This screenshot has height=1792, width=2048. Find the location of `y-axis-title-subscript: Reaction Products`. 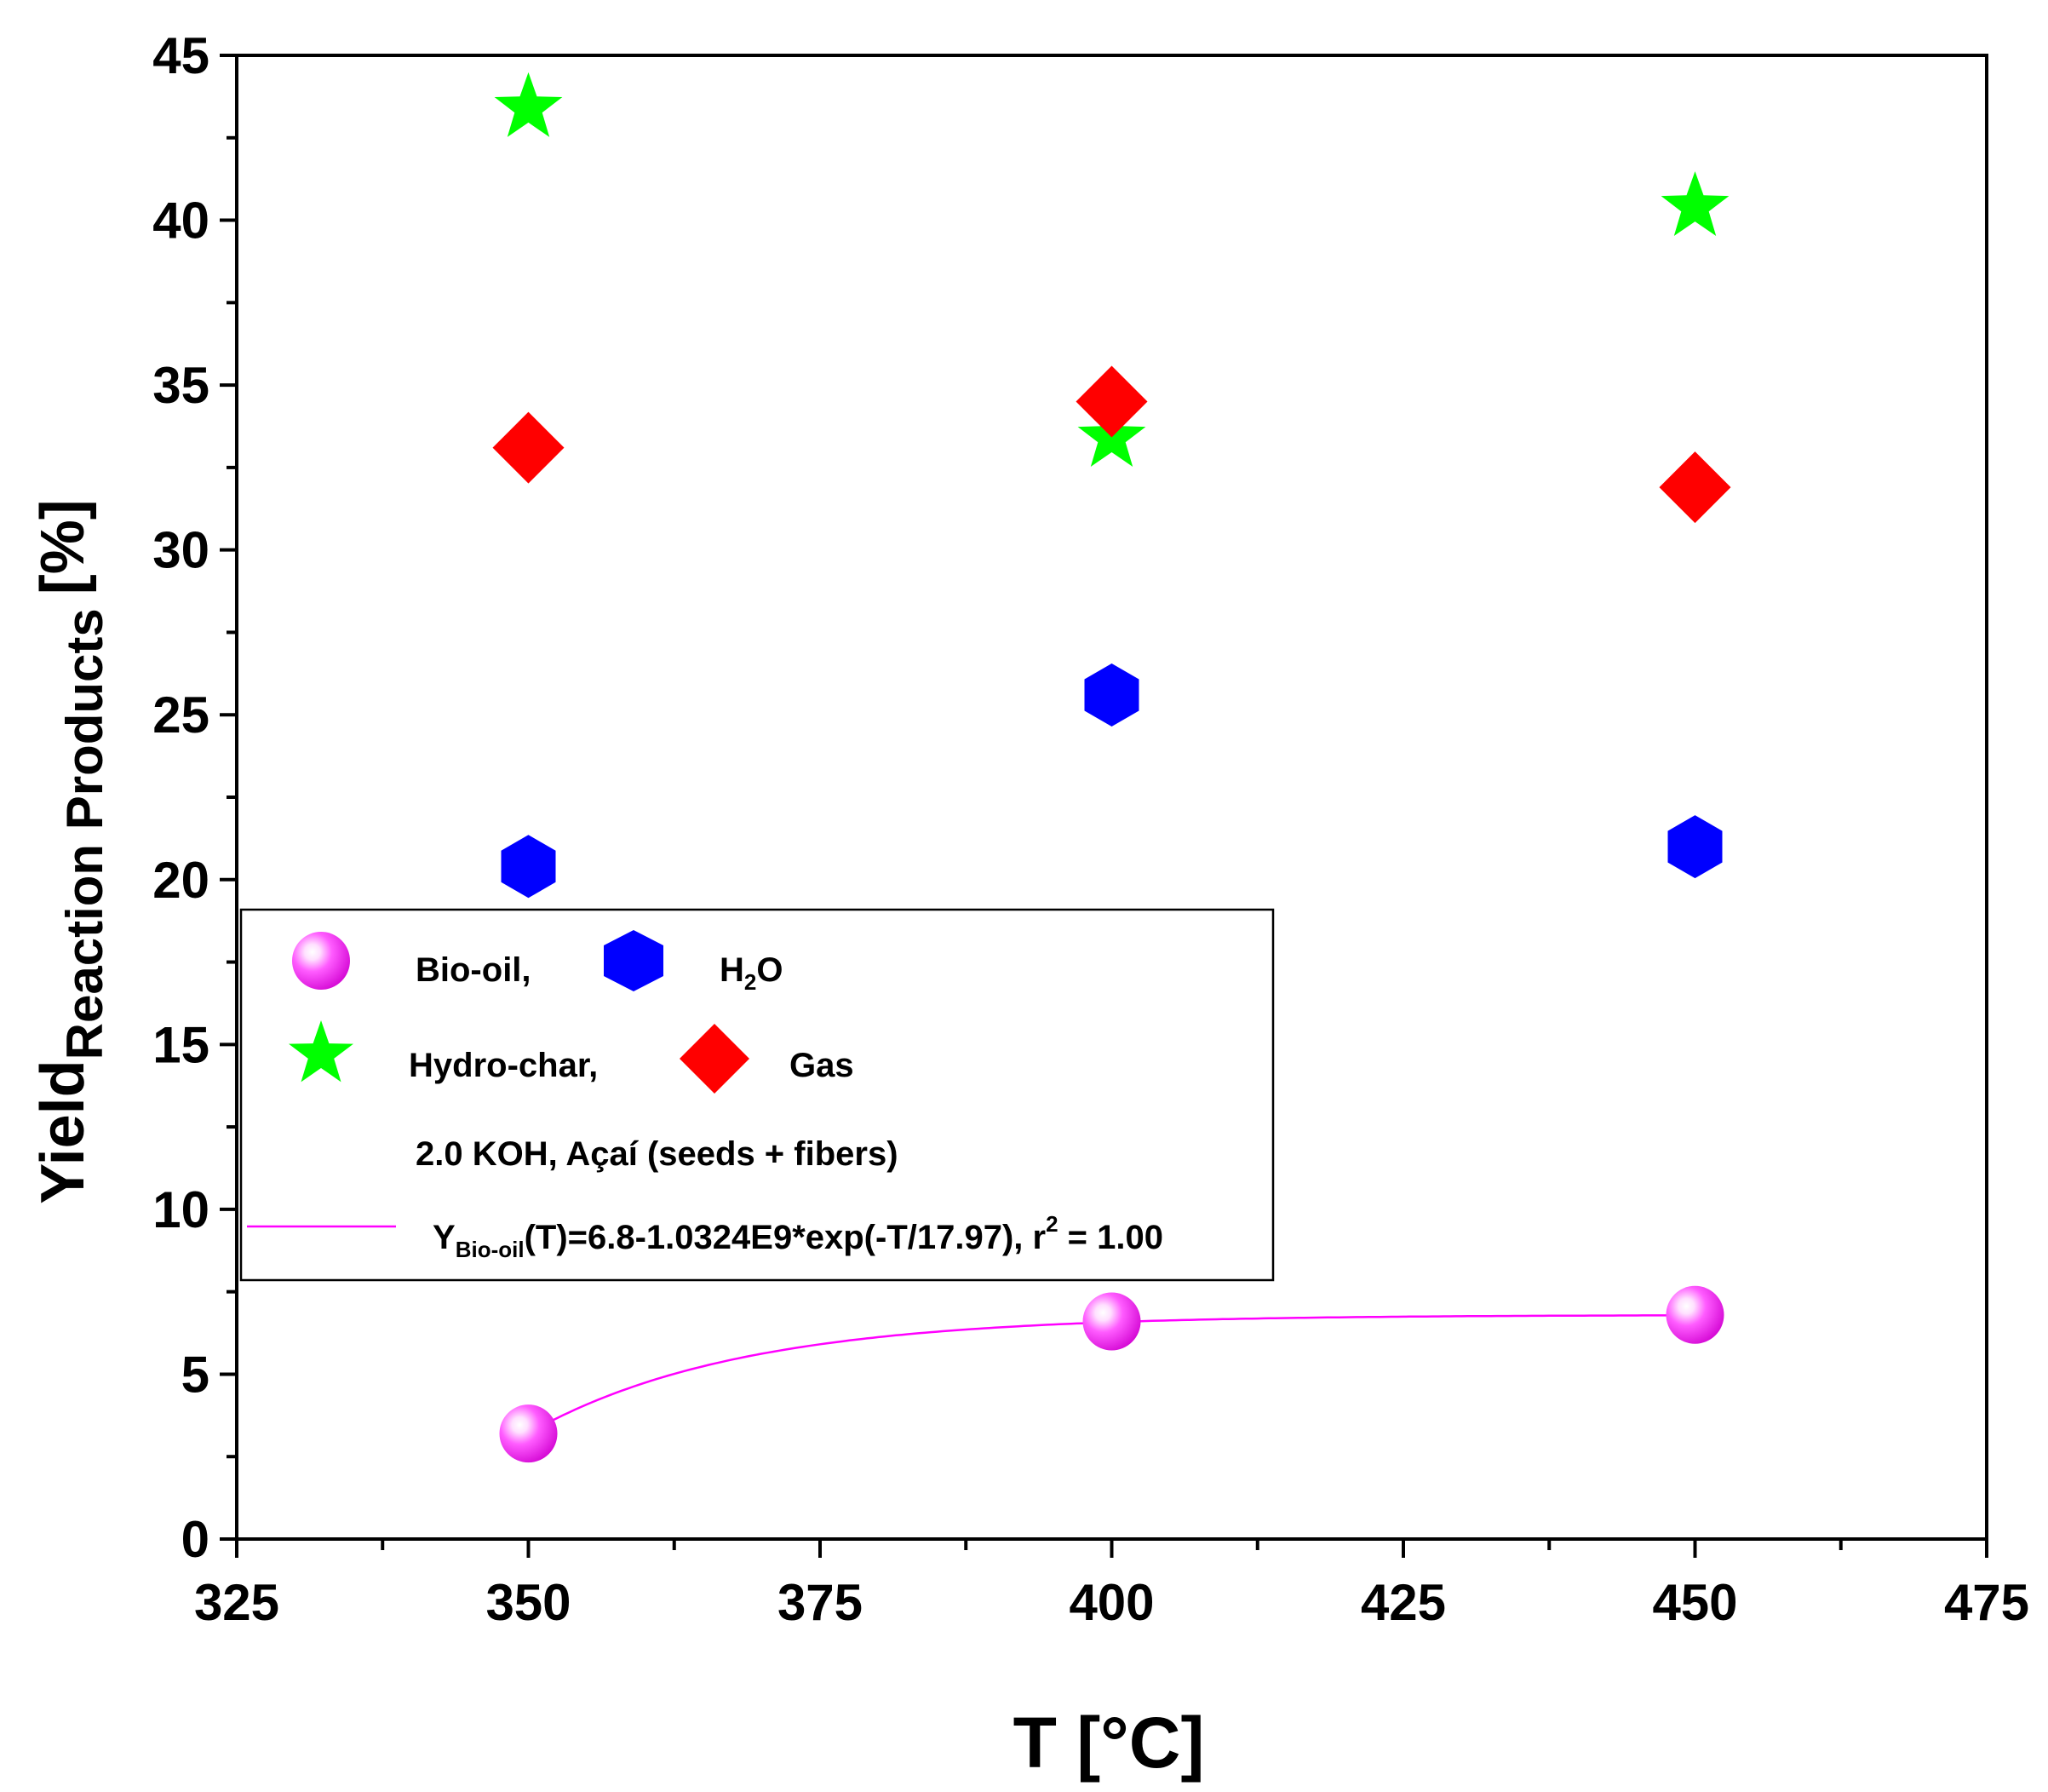

y-axis-title-subscript: Reaction Products is located at coordinates (84, 834).